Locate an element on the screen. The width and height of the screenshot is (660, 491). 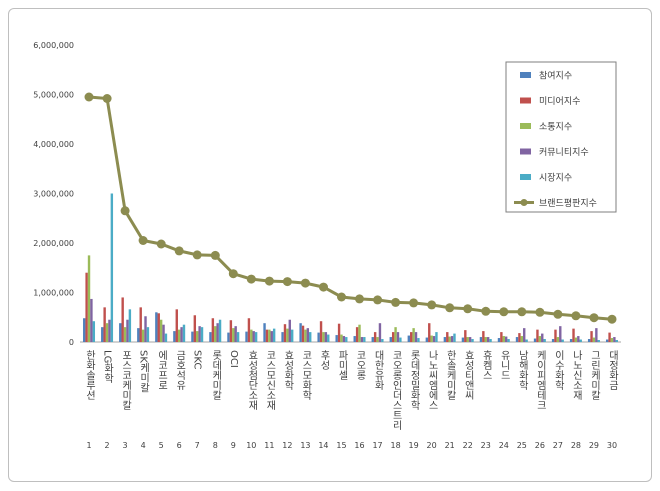
x-category-label: 에코프로 is located at coordinates (162, 370).